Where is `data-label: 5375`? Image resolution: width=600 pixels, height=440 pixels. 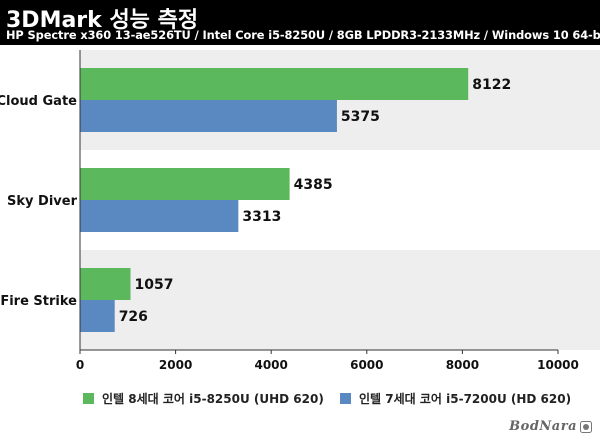 data-label: 5375 is located at coordinates (360, 117).